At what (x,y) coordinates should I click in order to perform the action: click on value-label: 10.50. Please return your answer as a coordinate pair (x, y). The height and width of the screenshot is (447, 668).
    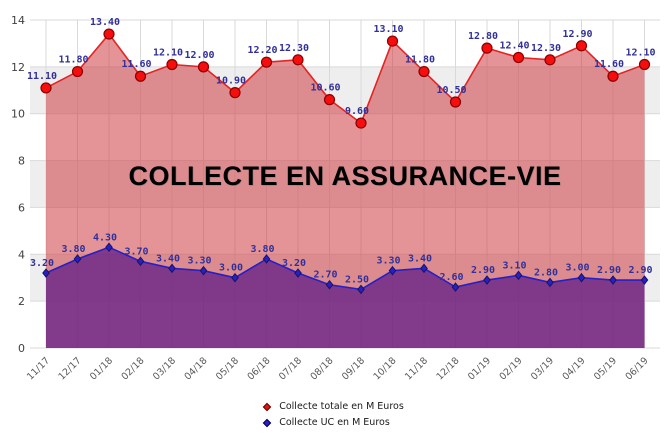
    Looking at the image, I should click on (451, 90).